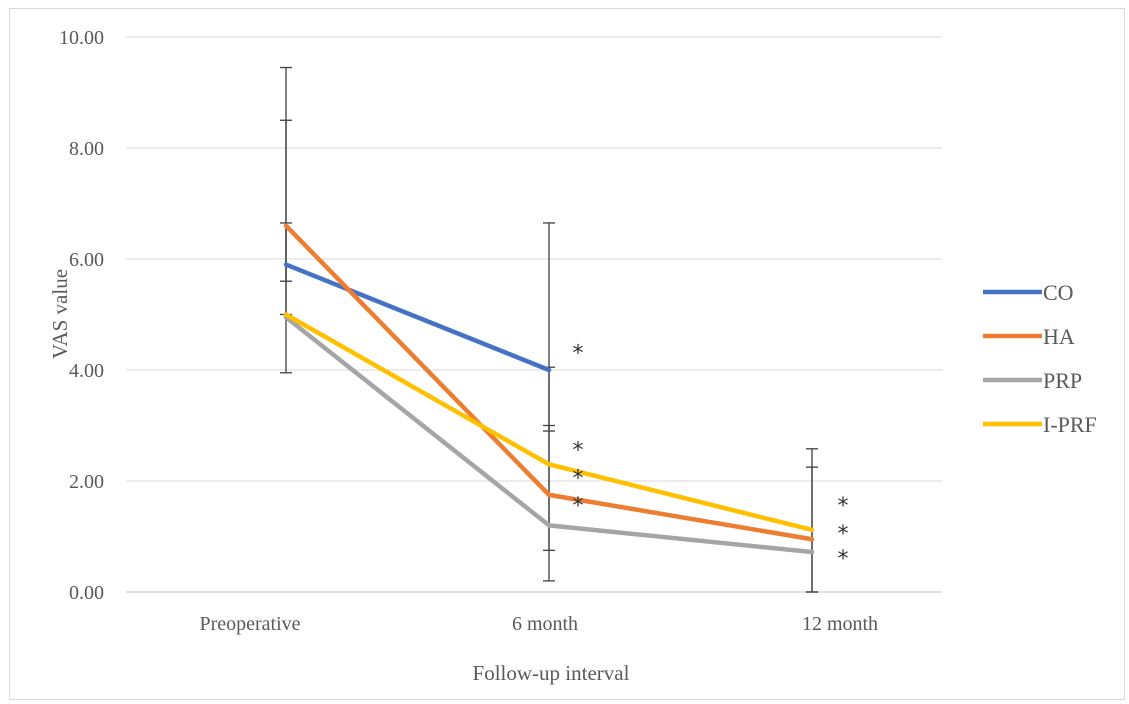 The width and height of the screenshot is (1129, 704). Describe the element at coordinates (81, 315) in the screenshot. I see `y-tick-labels: 0.00 2.00 4.00 6.00 8.00 10.00` at that location.